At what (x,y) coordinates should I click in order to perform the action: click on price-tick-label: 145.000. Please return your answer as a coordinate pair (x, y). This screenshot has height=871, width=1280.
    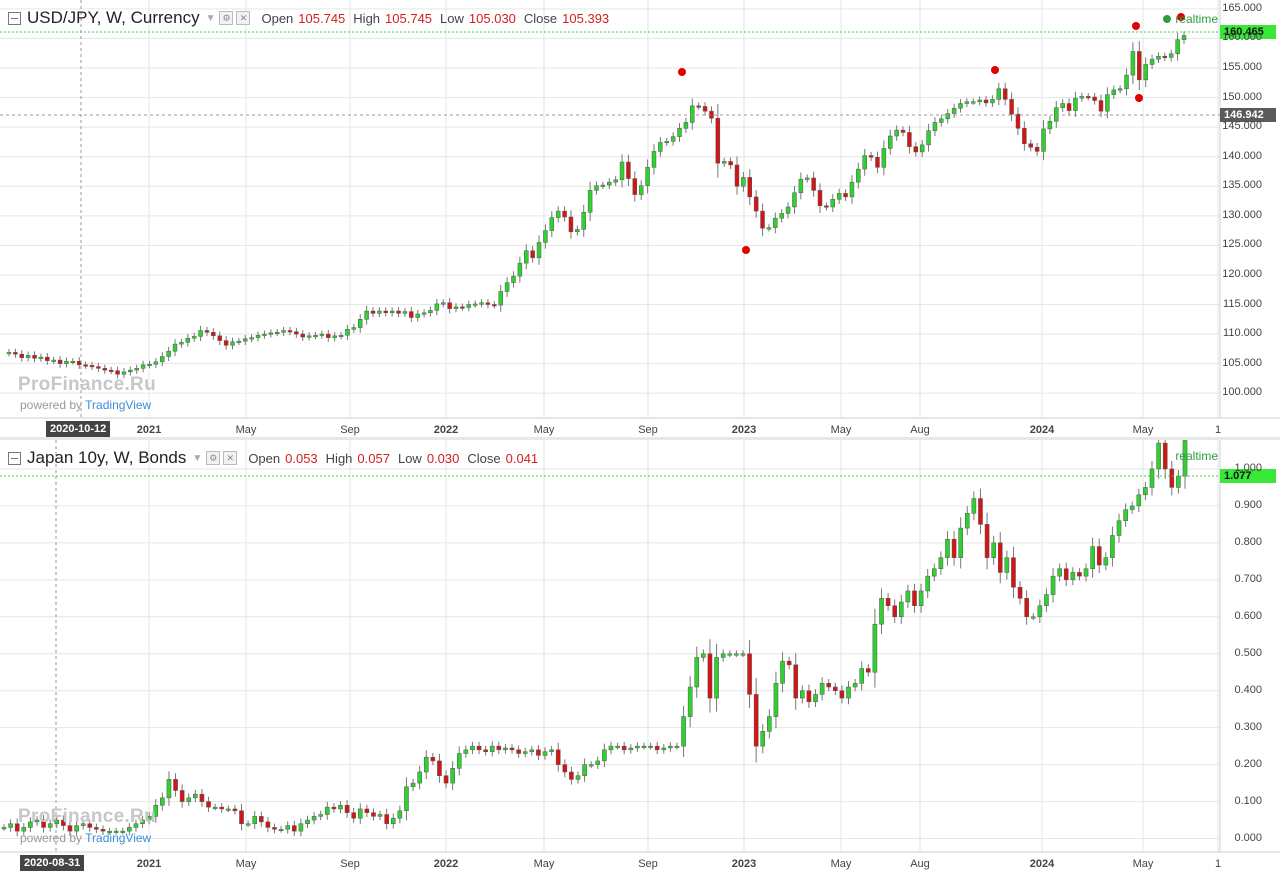
    Looking at the image, I should click on (1242, 126).